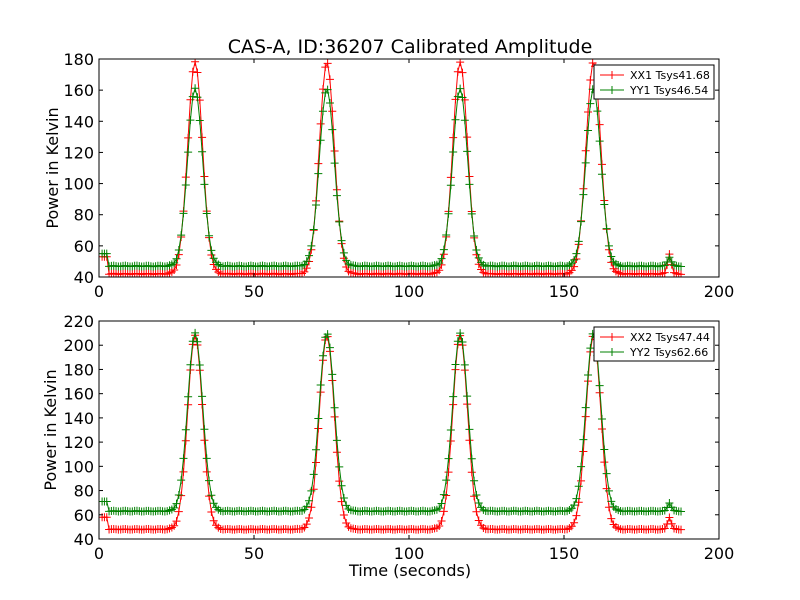 Image resolution: width=800 pixels, height=600 pixels. I want to click on y-axis-label-top: Power in Kelvin, so click(52, 167).